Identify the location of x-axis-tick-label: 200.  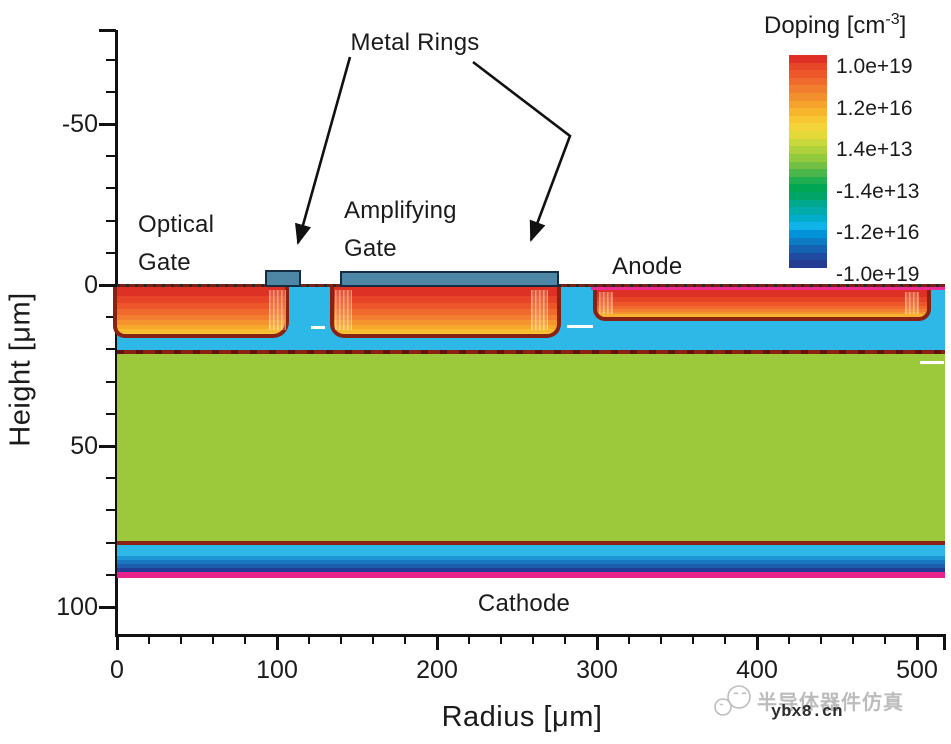
(437, 670).